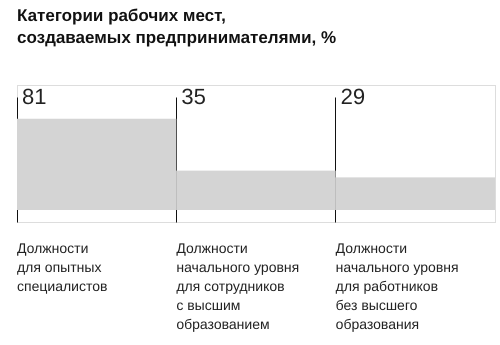 The width and height of the screenshot is (500, 345). I want to click on chart-title: Категории рабочих мест, создаваемых предпринимателями, %, so click(176, 26).